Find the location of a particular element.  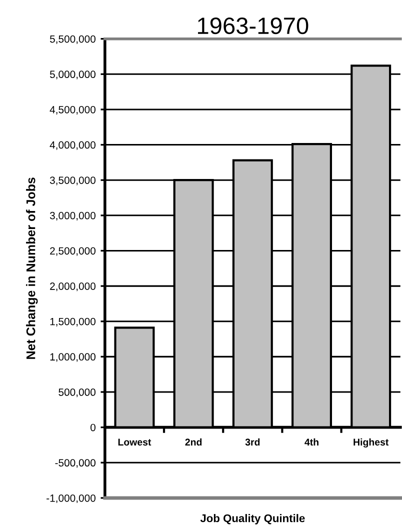

y-tick-label: 2,000,000 is located at coordinates (73, 287).